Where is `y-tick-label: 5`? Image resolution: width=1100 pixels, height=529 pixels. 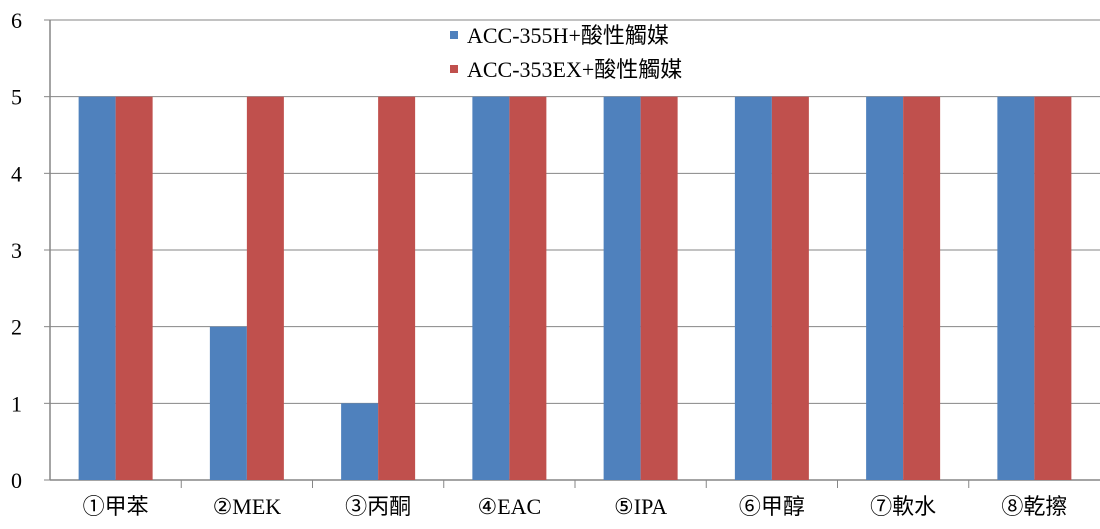
y-tick-label: 5 is located at coordinates (16, 97).